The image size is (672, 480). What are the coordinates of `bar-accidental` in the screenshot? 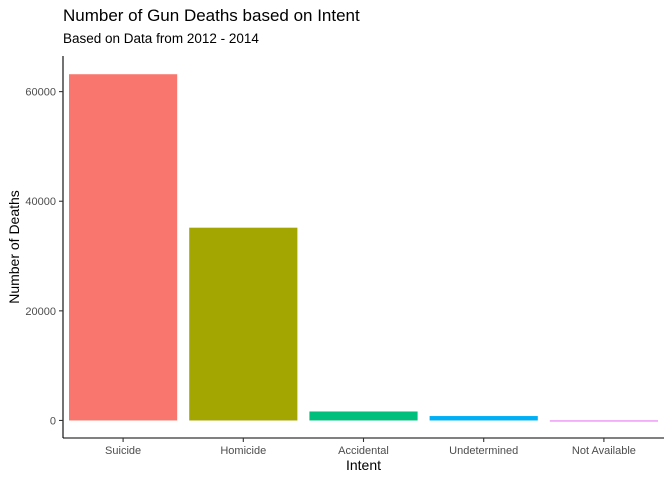 It's located at (363, 416).